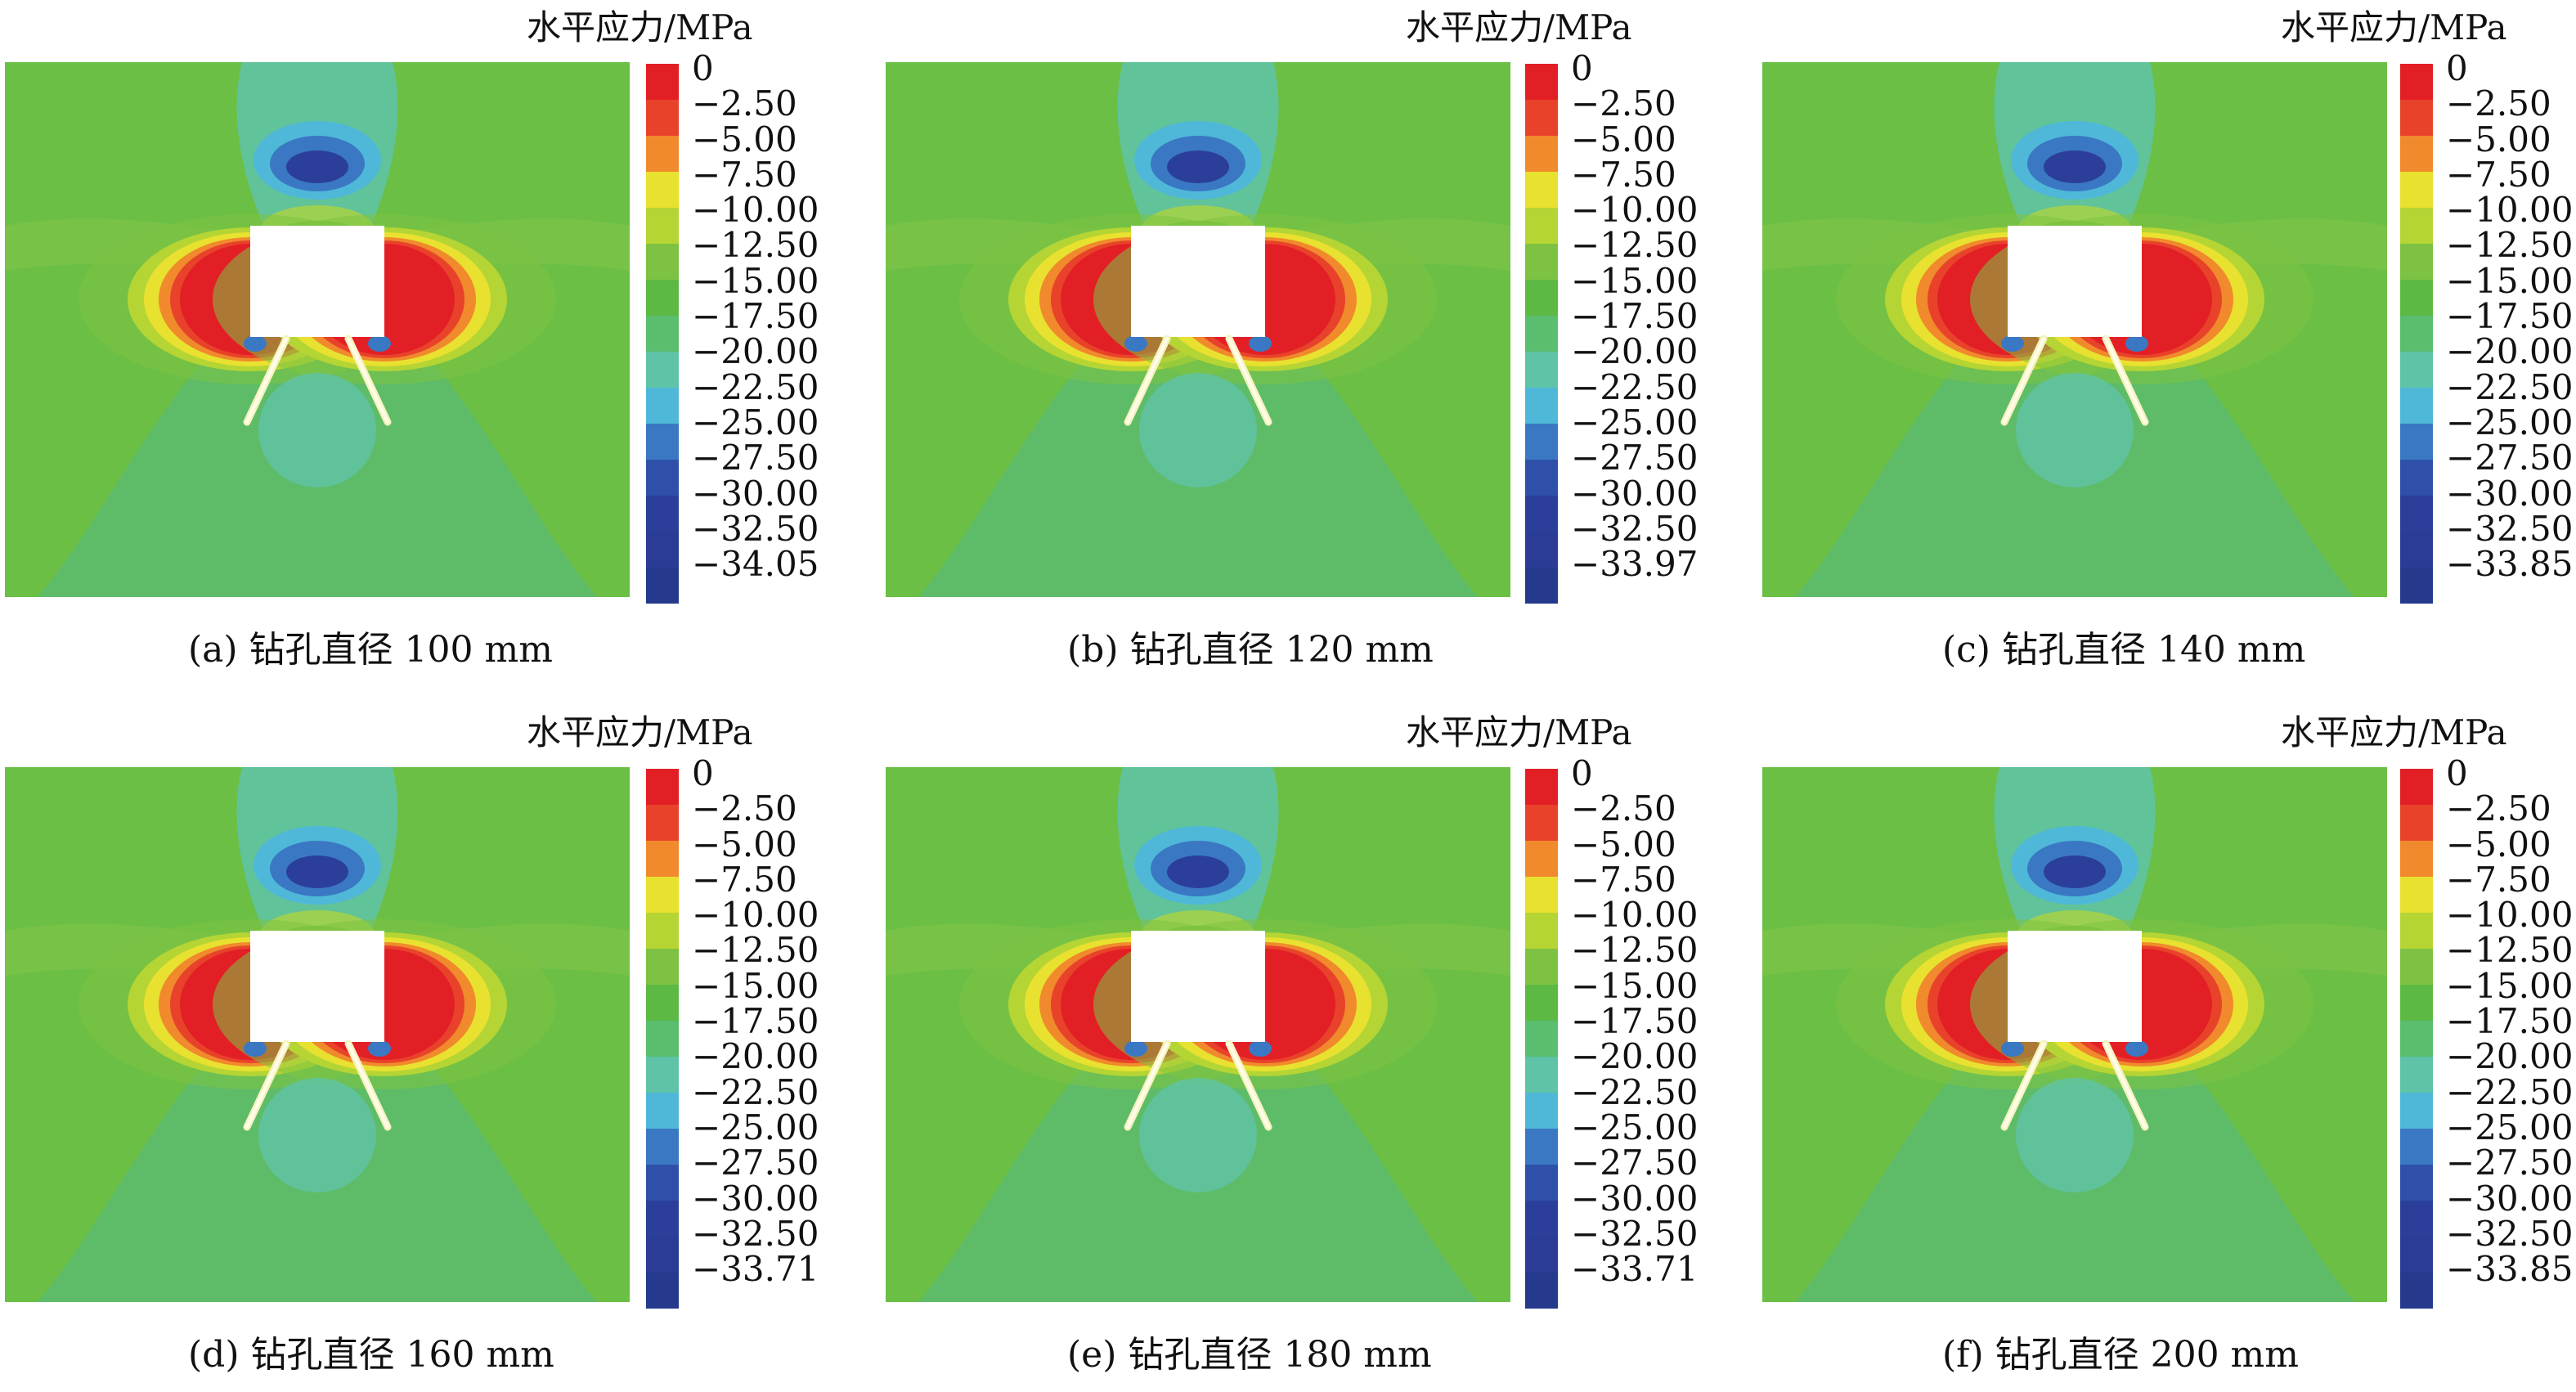 Image resolution: width=2576 pixels, height=1392 pixels. What do you see at coordinates (1198, 329) in the screenshot?
I see `contour-plot` at bounding box center [1198, 329].